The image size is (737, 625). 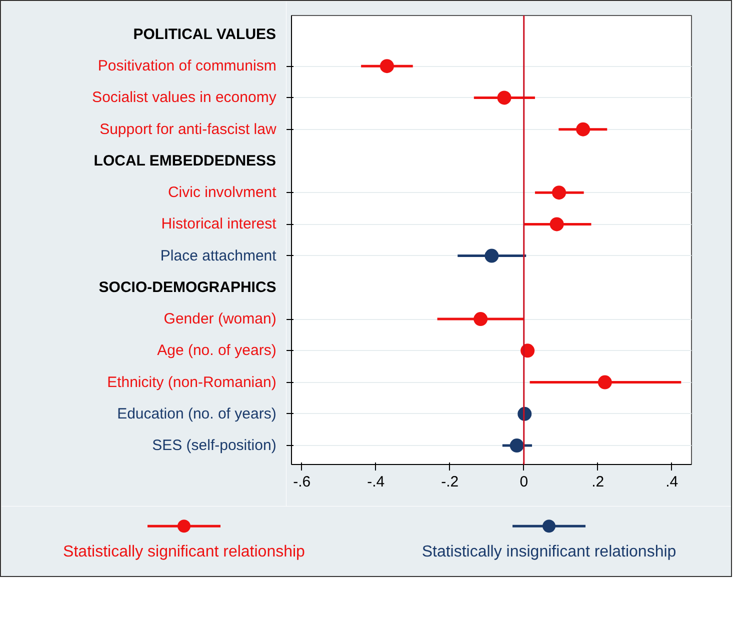 What do you see at coordinates (214, 445) in the screenshot?
I see `y-tick-label: SES (self-position)` at bounding box center [214, 445].